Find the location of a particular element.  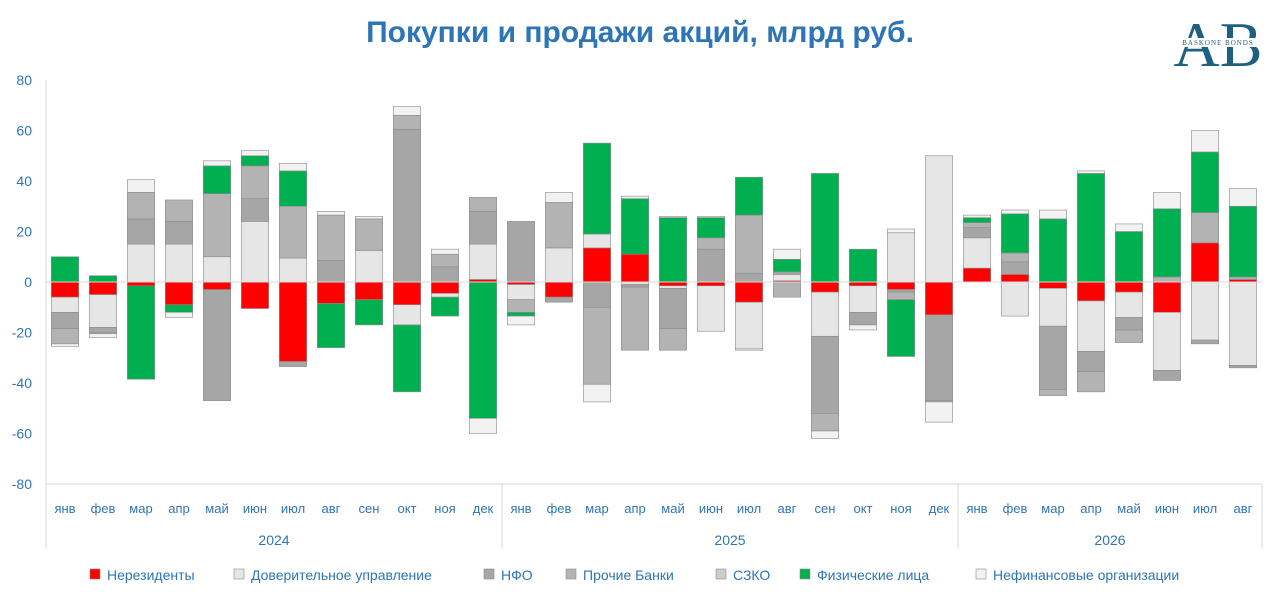

legend-swatch-banks is located at coordinates (571, 574).